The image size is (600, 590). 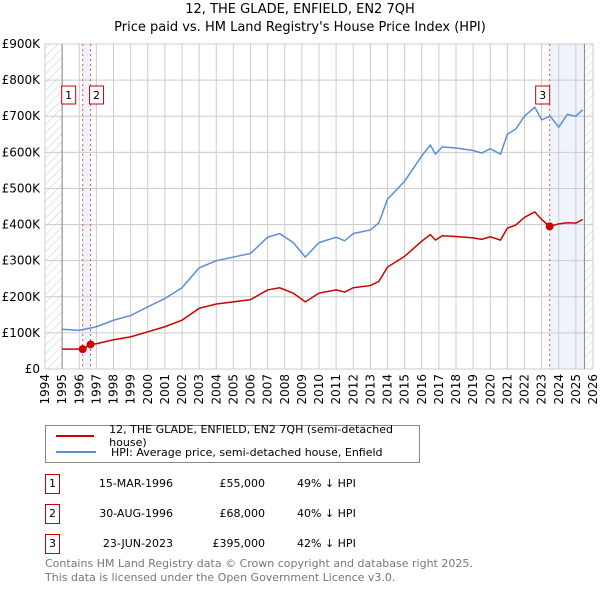 I want to click on x-tick-label: 2011, so click(x=336, y=389).